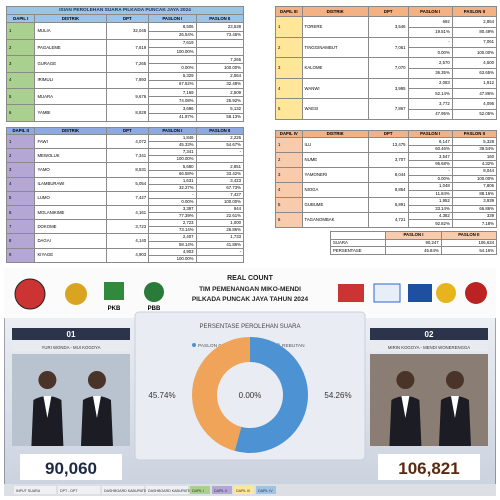  What do you see at coordinates (474, 63) in the screenshot?
I see `cell: 4,500` at bounding box center [474, 63].